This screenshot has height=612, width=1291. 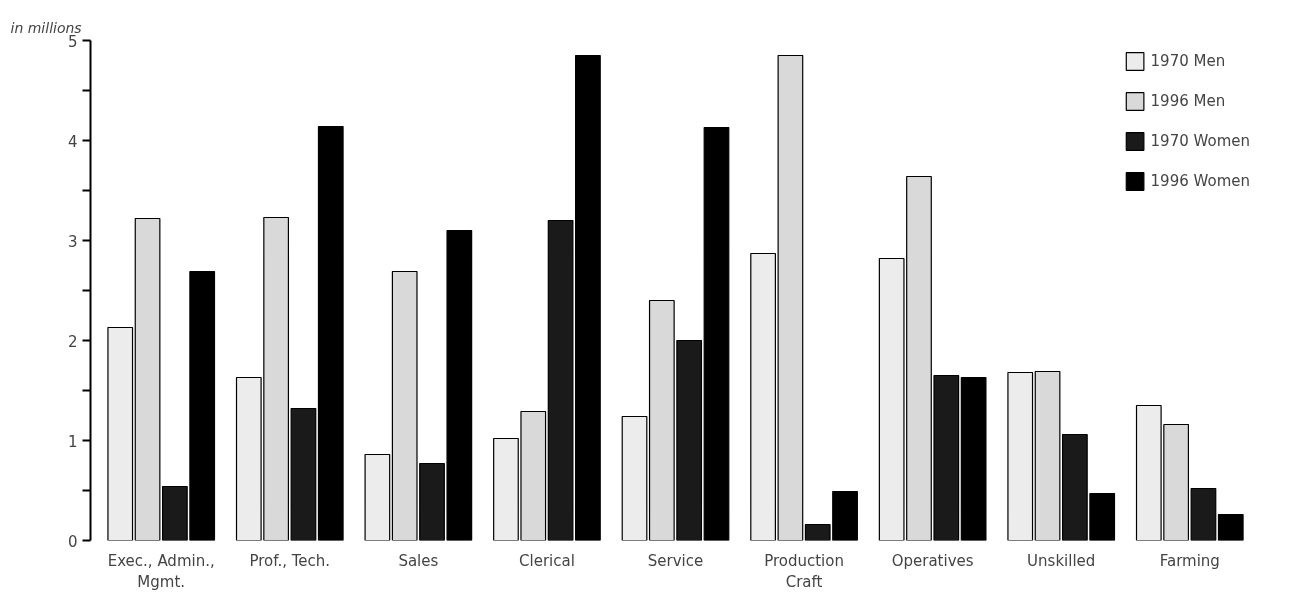 I want to click on x-tick-label: Sales, so click(x=418, y=560).